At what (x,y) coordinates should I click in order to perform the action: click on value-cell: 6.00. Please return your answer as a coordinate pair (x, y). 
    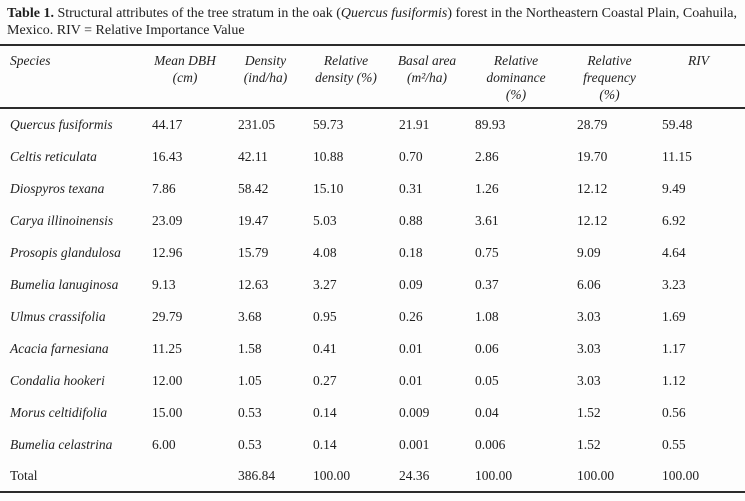
    Looking at the image, I should click on (164, 444).